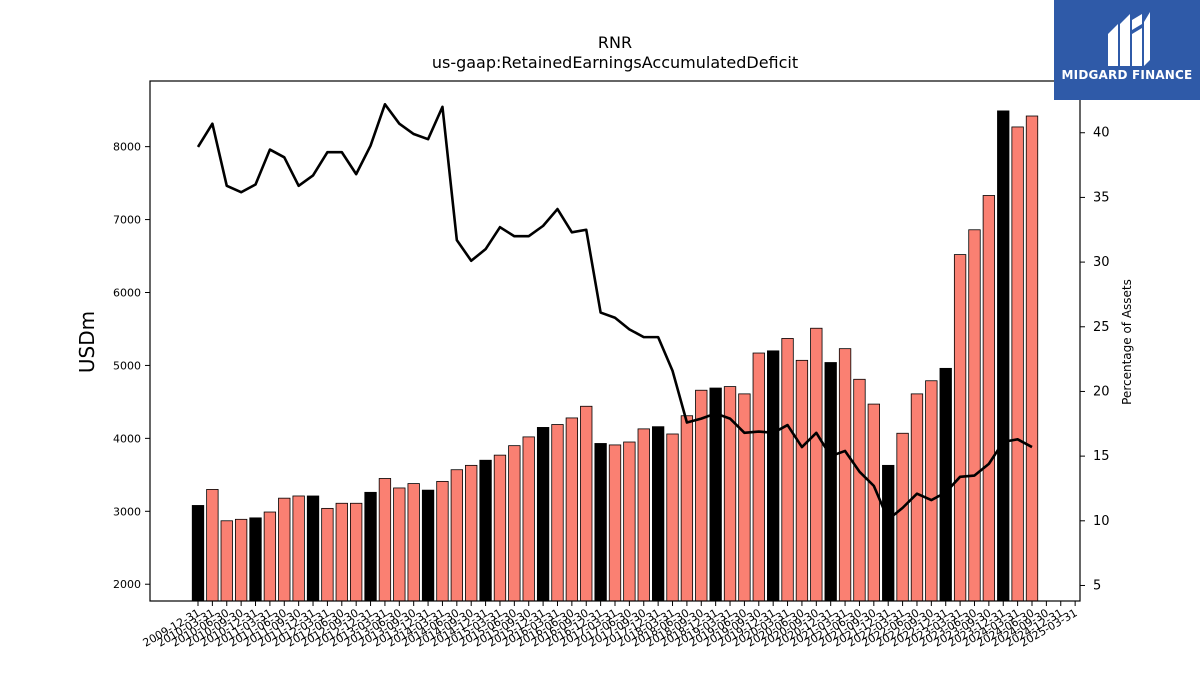  What do you see at coordinates (1101, 327) in the screenshot?
I see `y2-tick-label: 25` at bounding box center [1101, 327].